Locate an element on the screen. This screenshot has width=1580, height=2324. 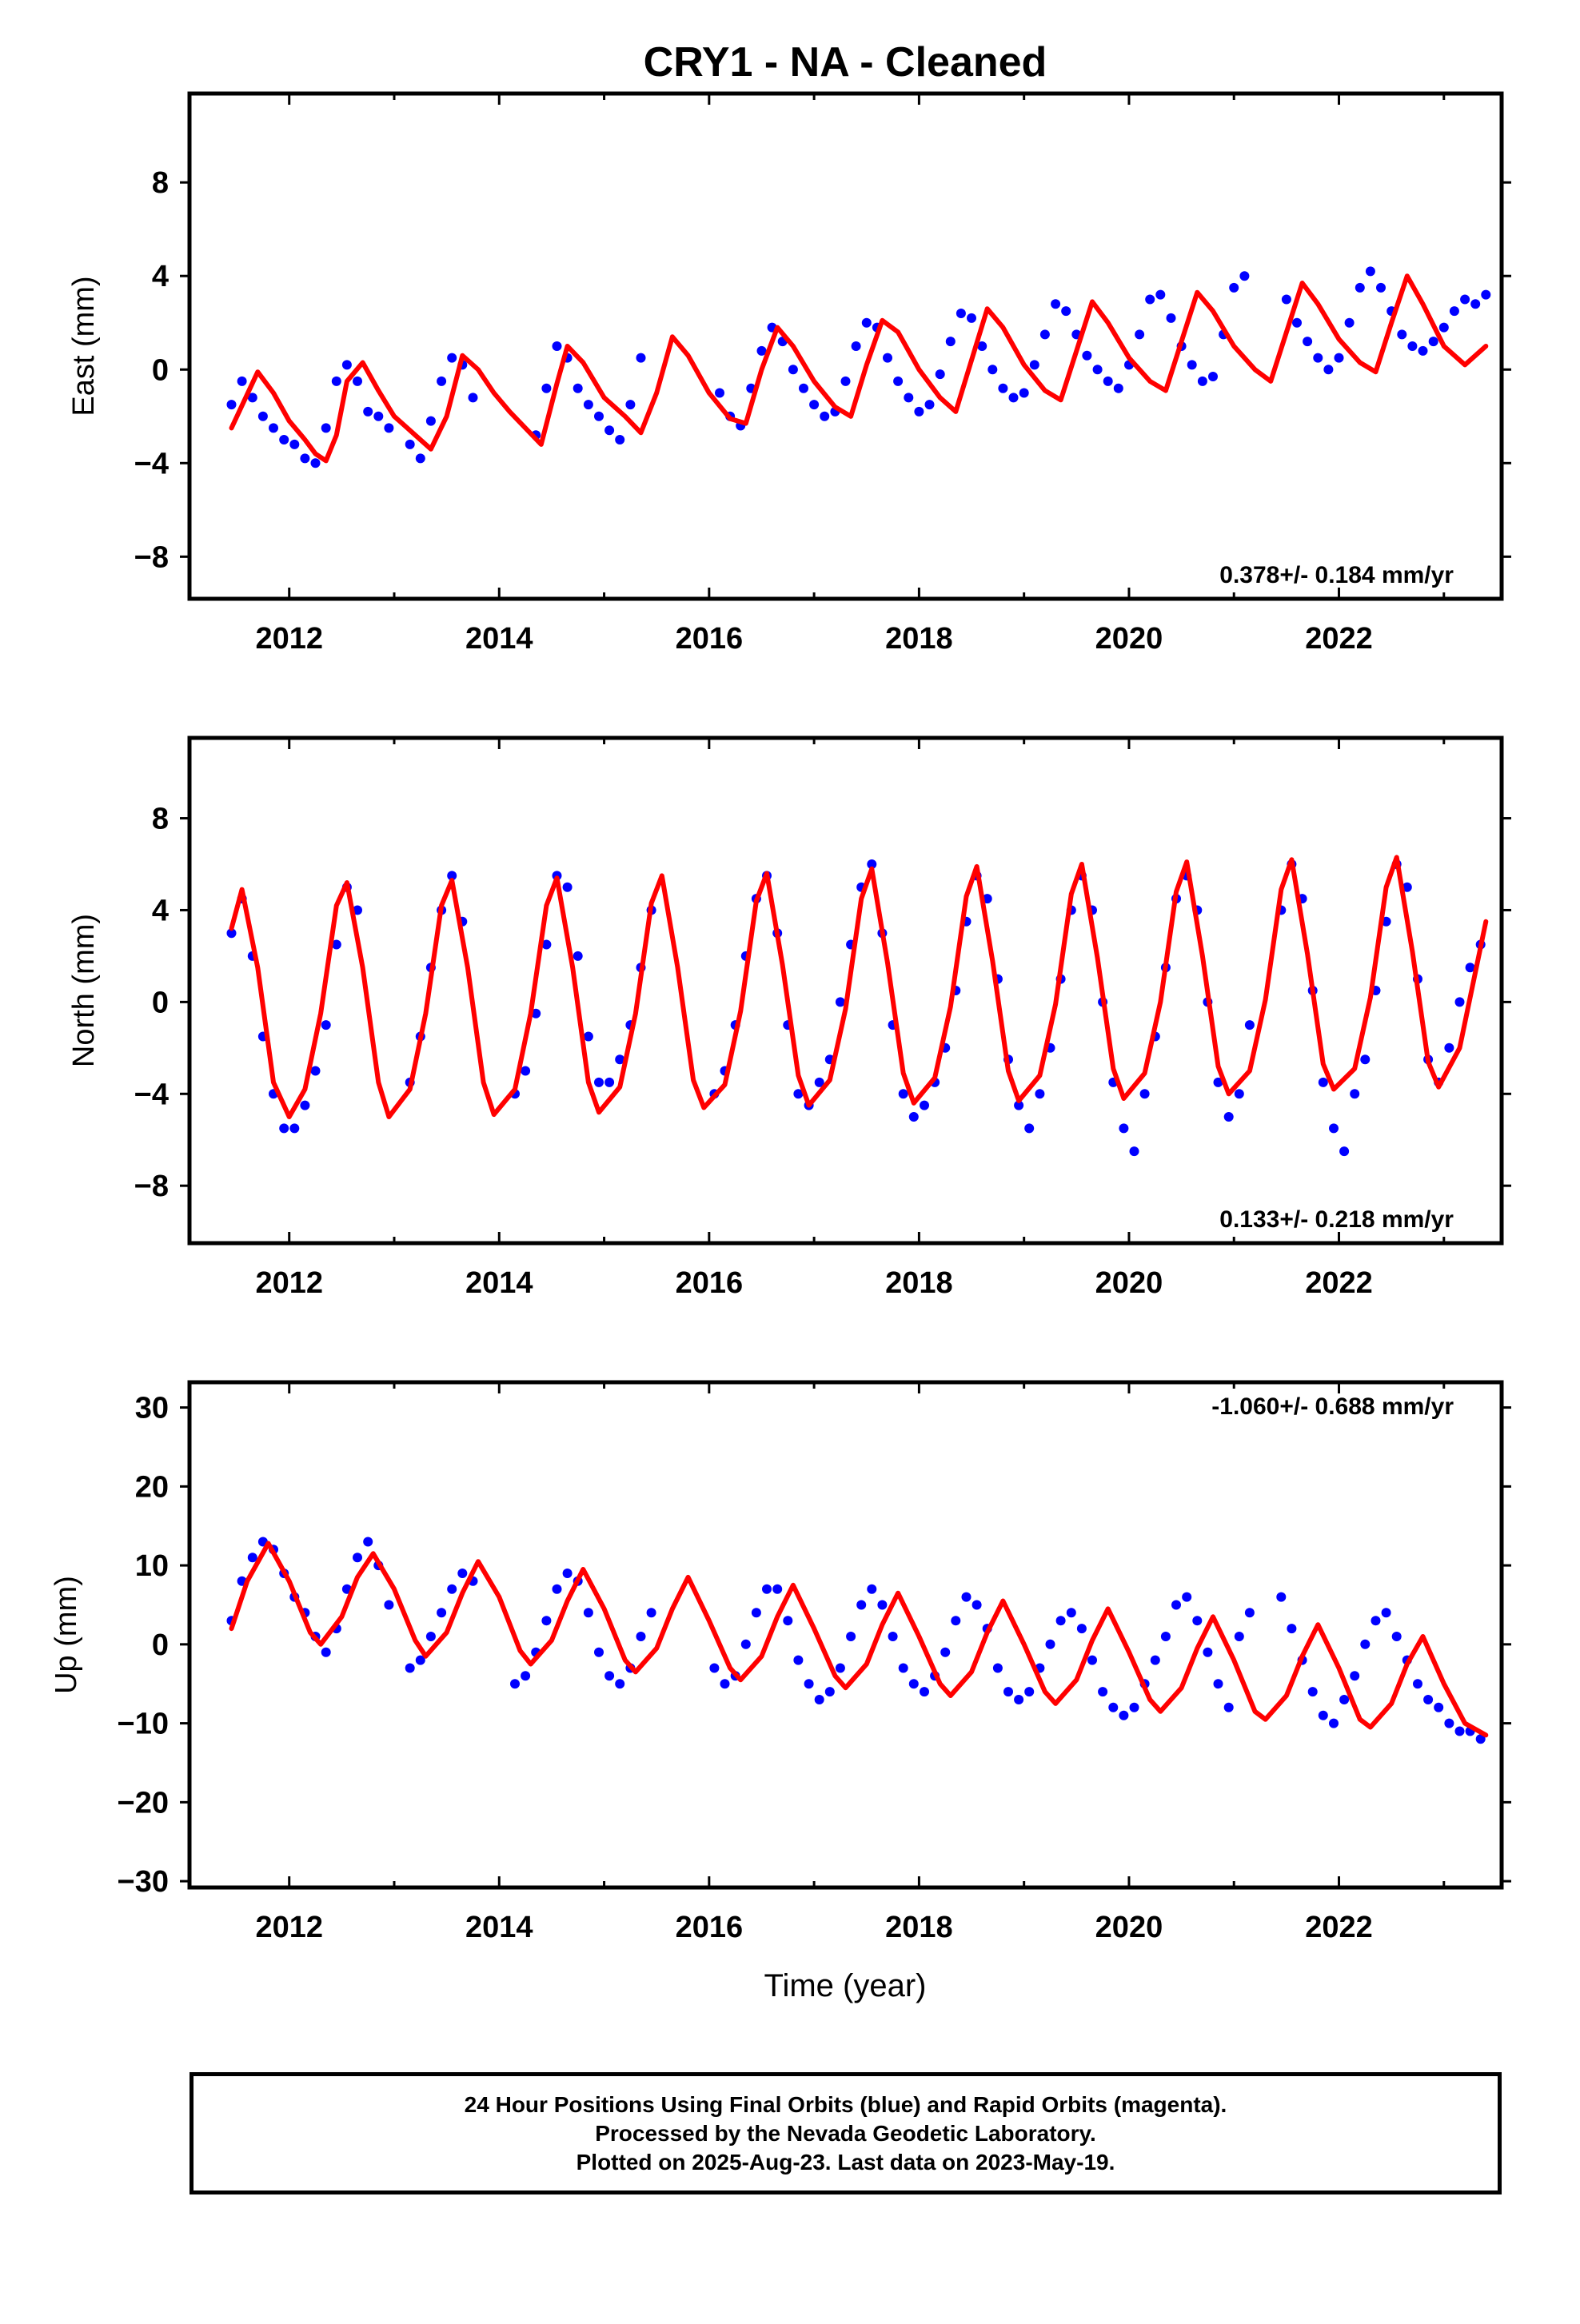
east-x-tick-label: 2018 is located at coordinates (919, 639).